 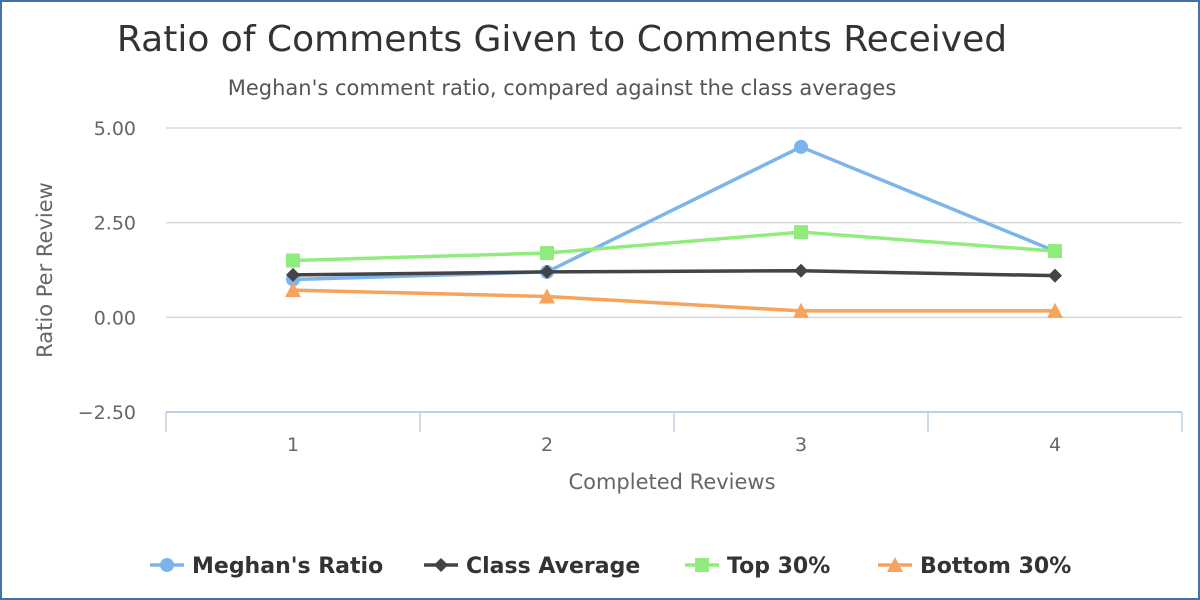 I want to click on legend-label: Top 30%, so click(x=778, y=566).